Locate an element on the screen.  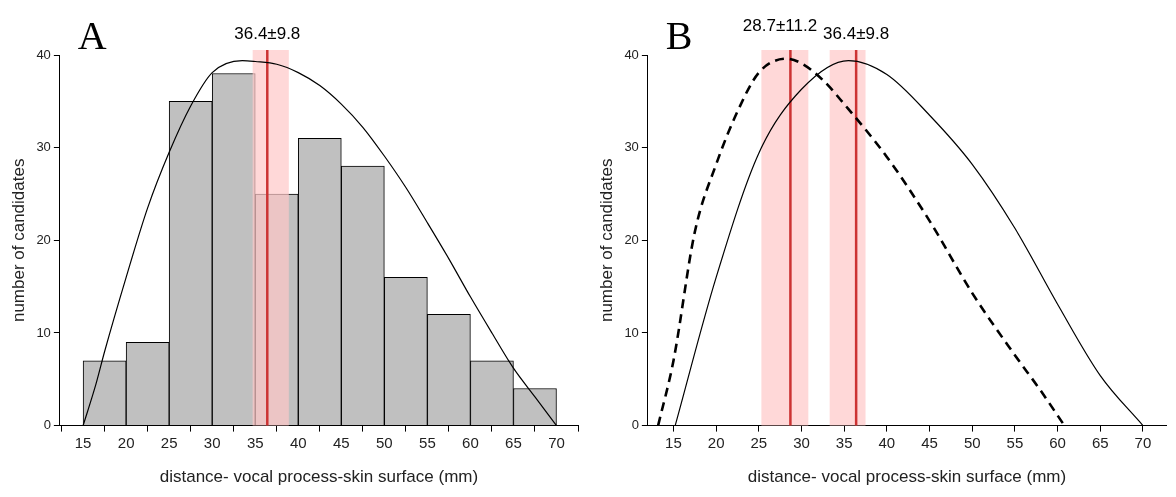
chart-title: B is located at coordinates (679, 35).